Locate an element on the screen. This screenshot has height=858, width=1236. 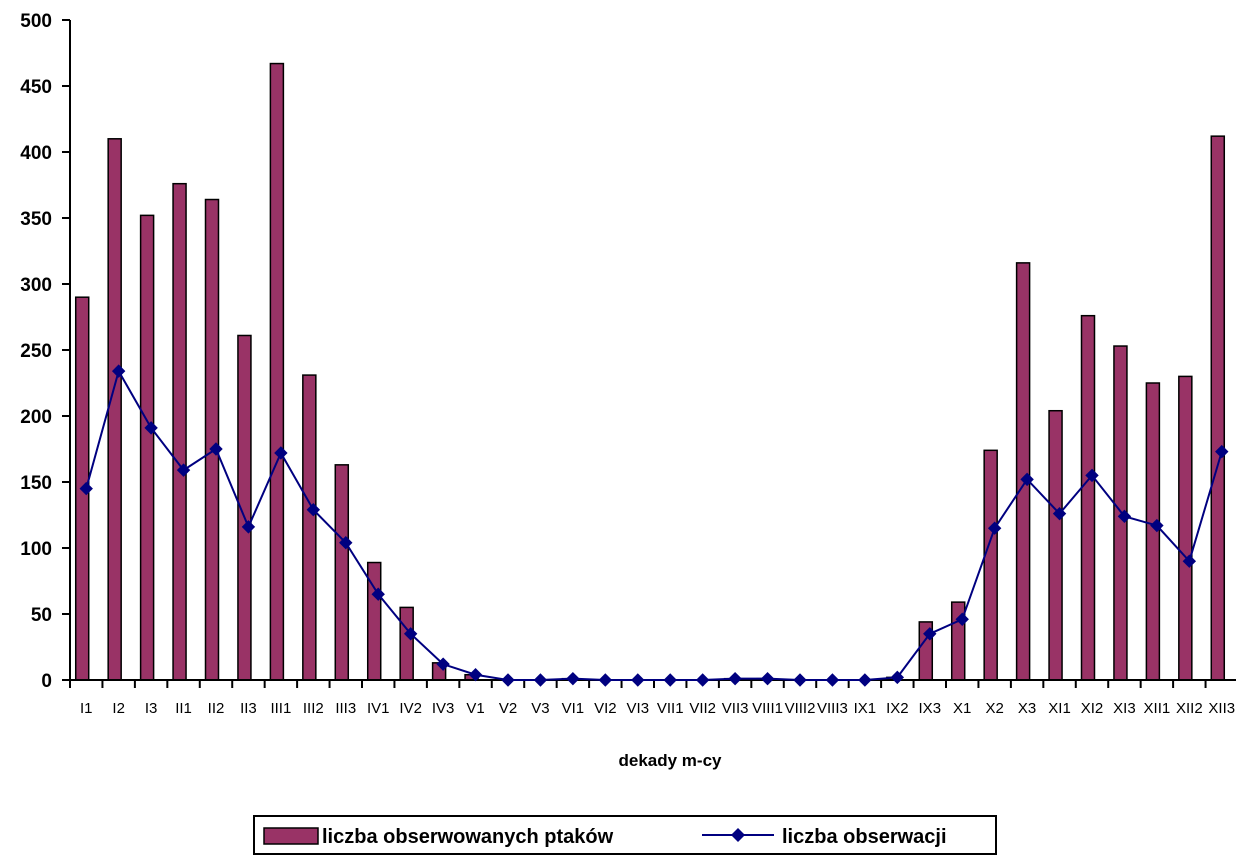
x-axis-title: dekady m-cy is located at coordinates (671, 760).